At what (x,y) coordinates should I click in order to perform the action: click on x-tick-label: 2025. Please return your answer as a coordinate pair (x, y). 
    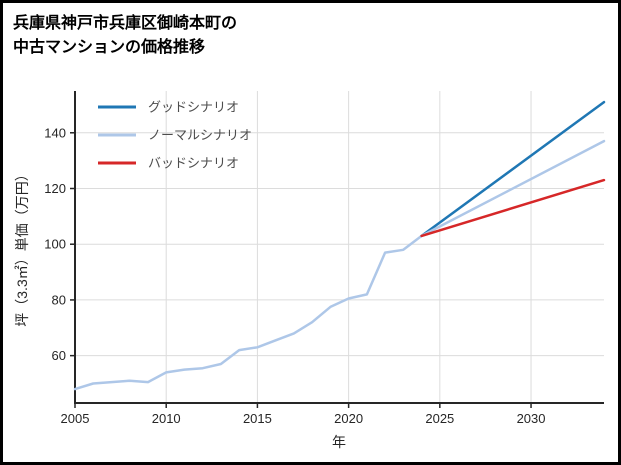
    Looking at the image, I should click on (439, 418).